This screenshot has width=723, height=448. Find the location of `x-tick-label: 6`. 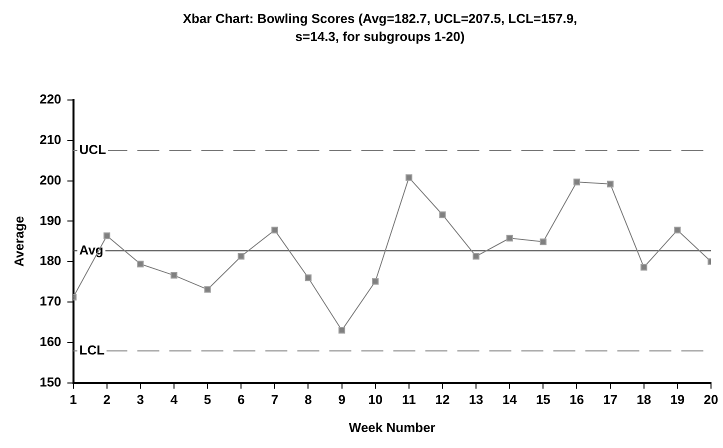

x-tick-label: 6 is located at coordinates (241, 400).